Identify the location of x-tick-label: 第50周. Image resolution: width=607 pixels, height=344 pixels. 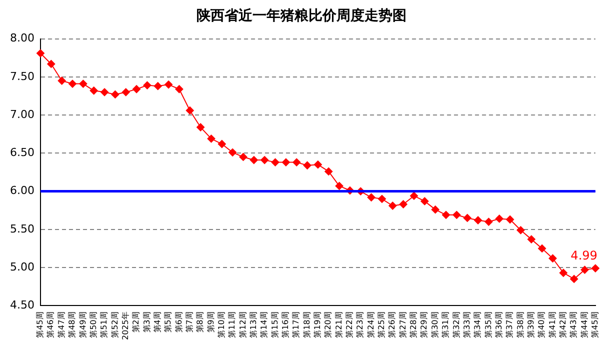
(93, 325).